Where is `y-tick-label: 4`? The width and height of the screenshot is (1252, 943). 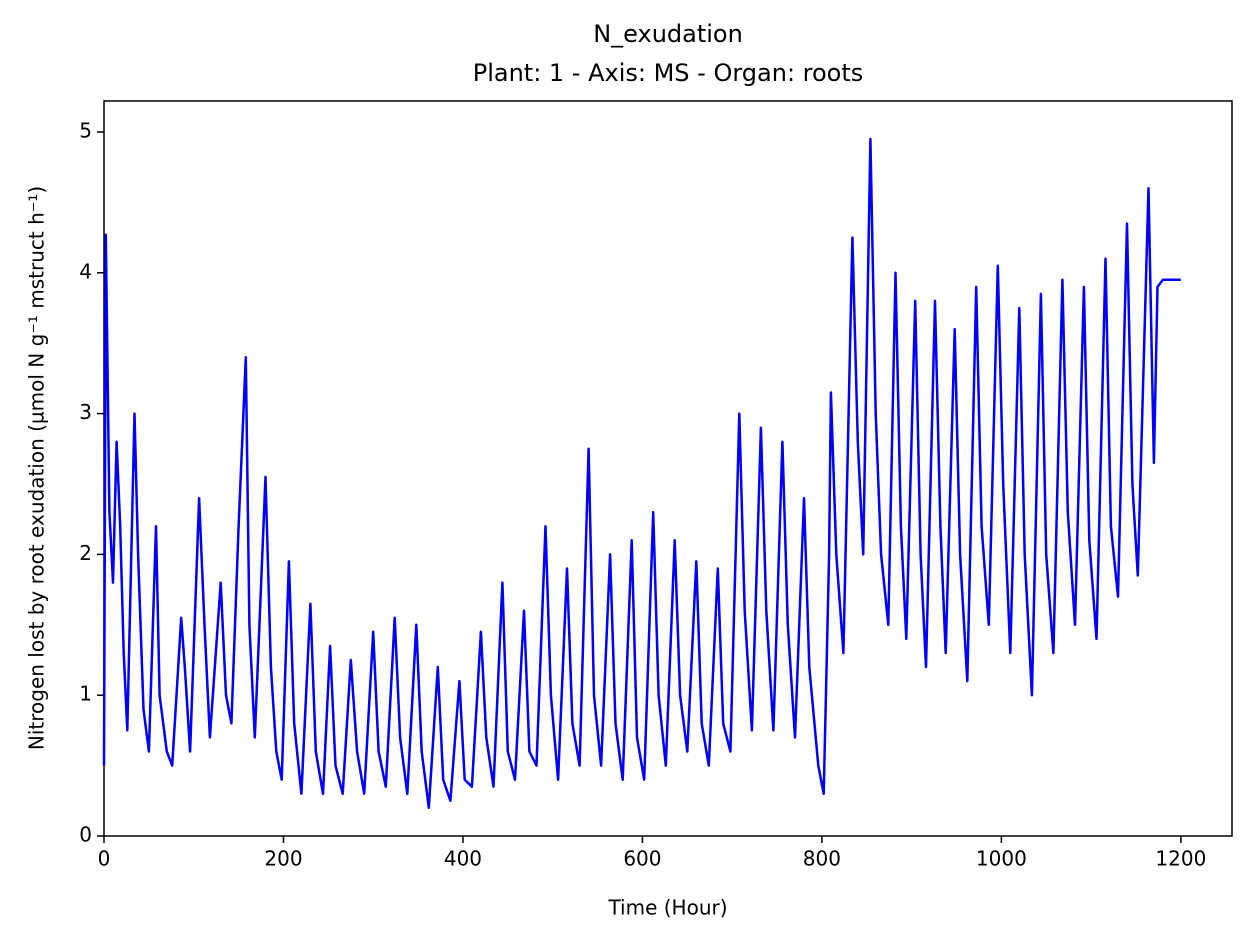 y-tick-label: 4 is located at coordinates (85, 271).